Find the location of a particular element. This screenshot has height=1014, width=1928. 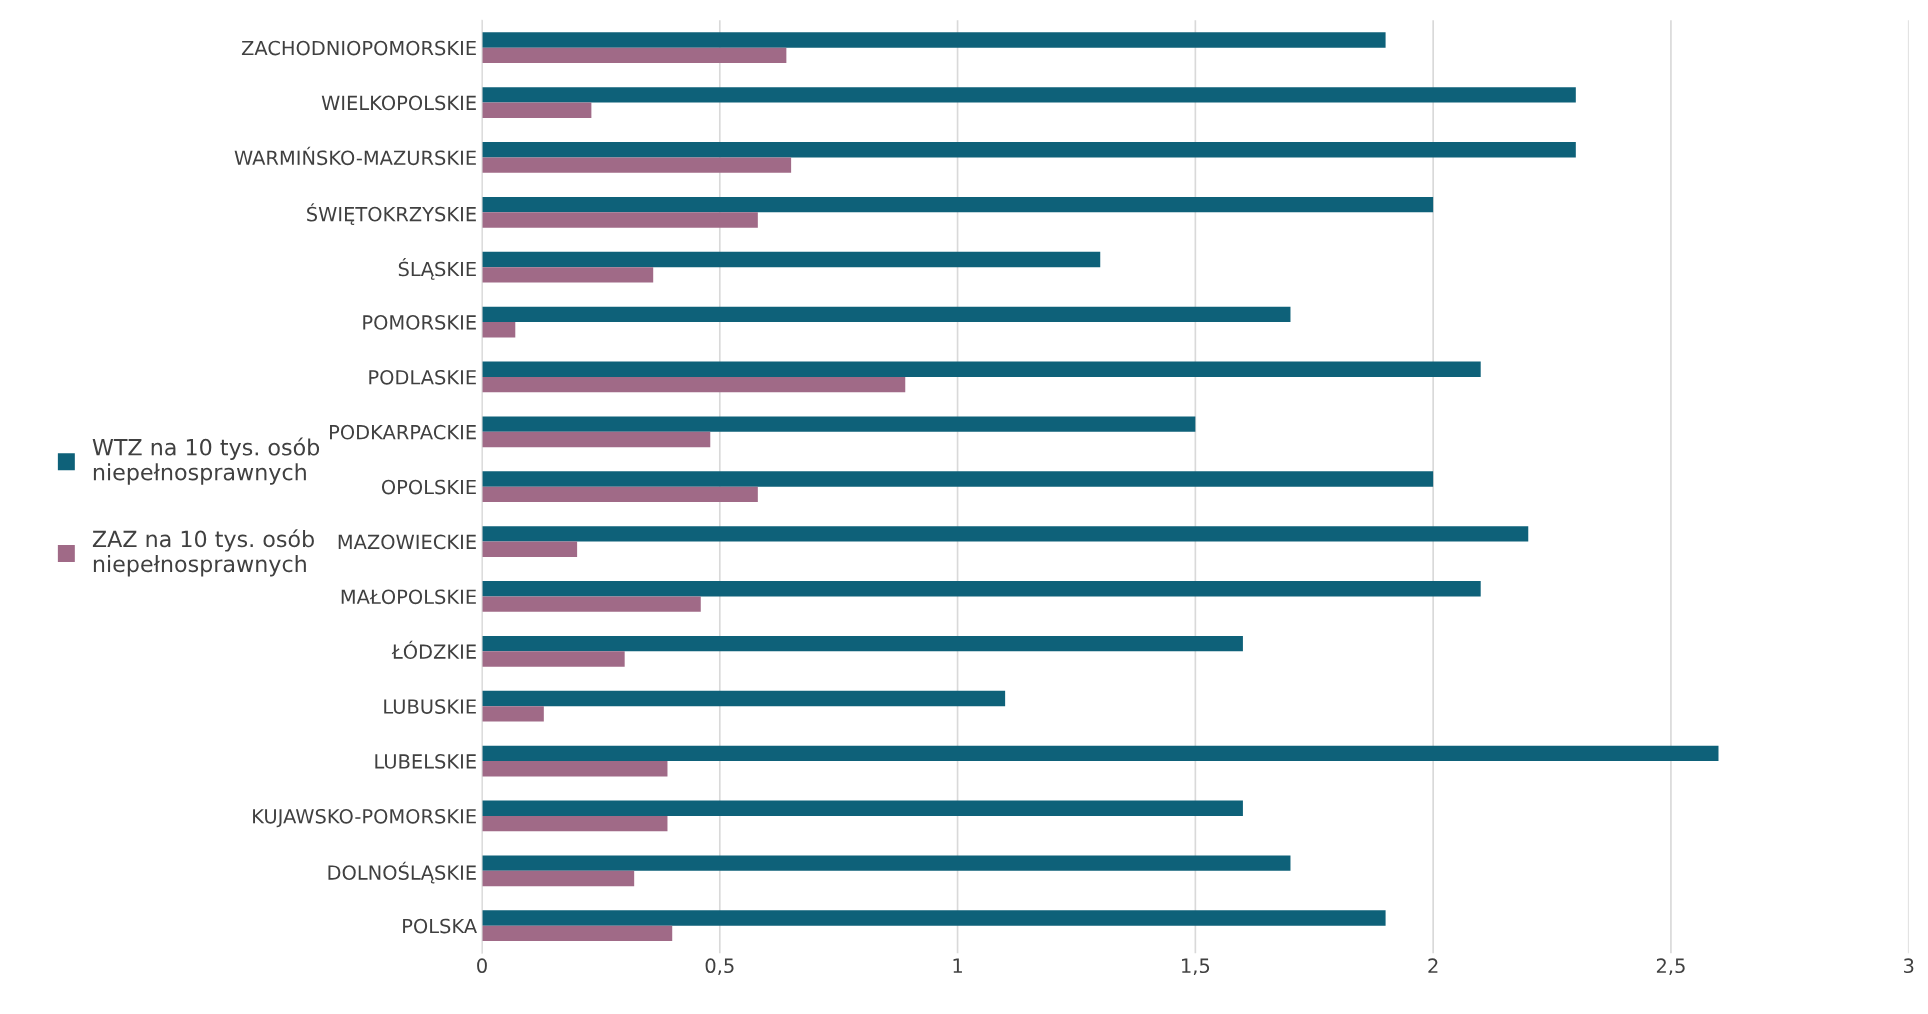

x-tick-label: 2 is located at coordinates (1433, 965).